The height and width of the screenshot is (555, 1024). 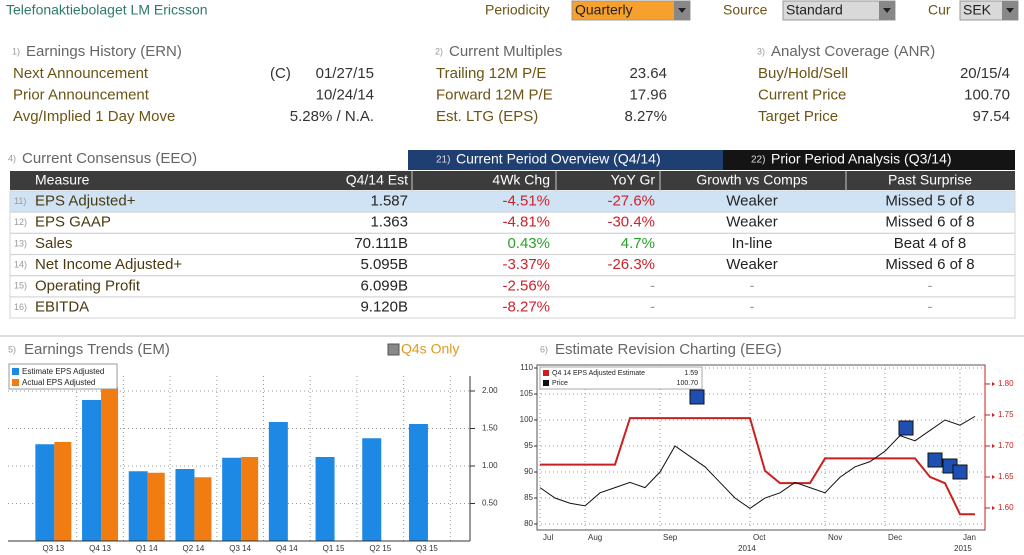 What do you see at coordinates (53, 548) in the screenshot?
I see `x-tick-label: Q3 13` at bounding box center [53, 548].